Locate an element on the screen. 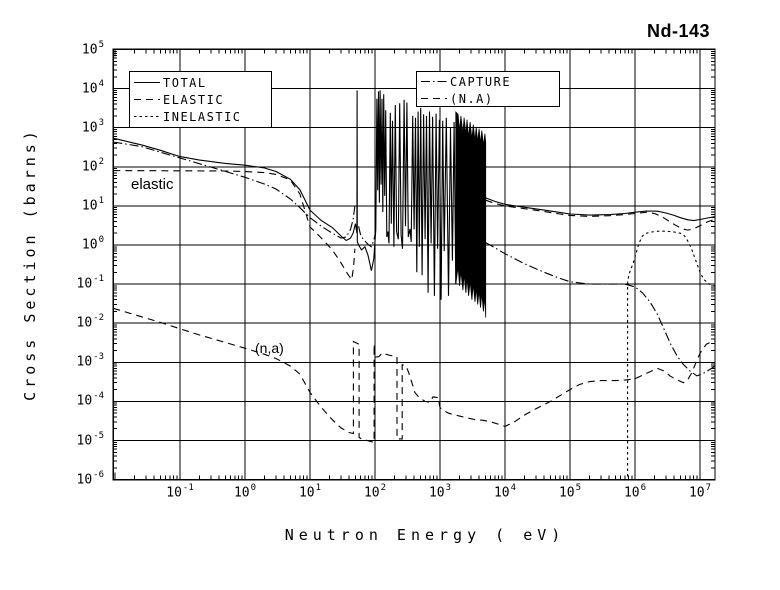  chart-title: Nd-143 is located at coordinates (678, 31).